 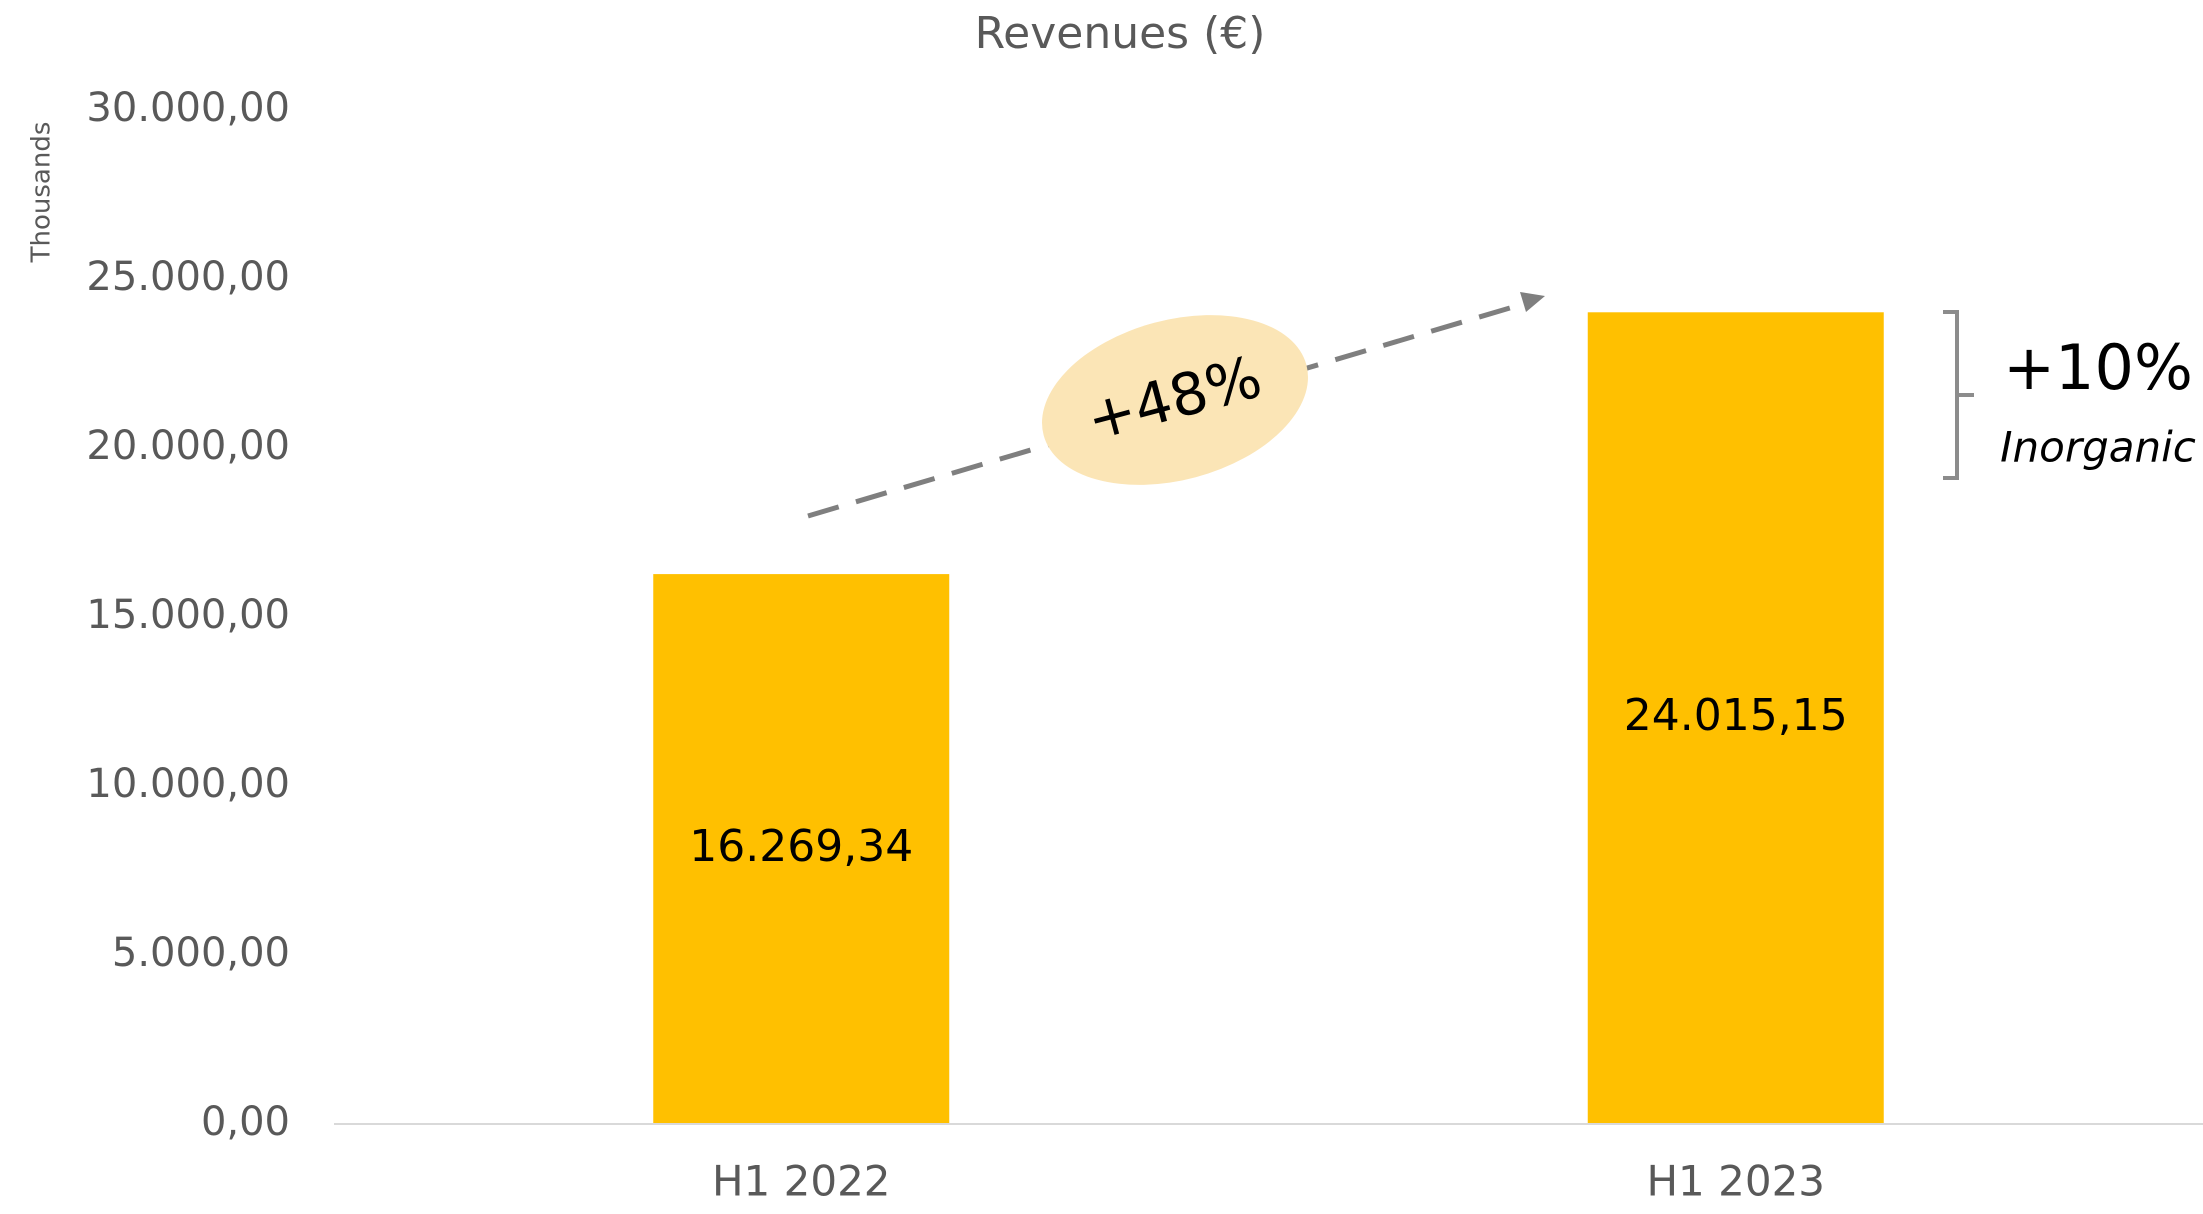 What do you see at coordinates (42, 193) in the screenshot?
I see `y-axis-label: Thousands` at bounding box center [42, 193].